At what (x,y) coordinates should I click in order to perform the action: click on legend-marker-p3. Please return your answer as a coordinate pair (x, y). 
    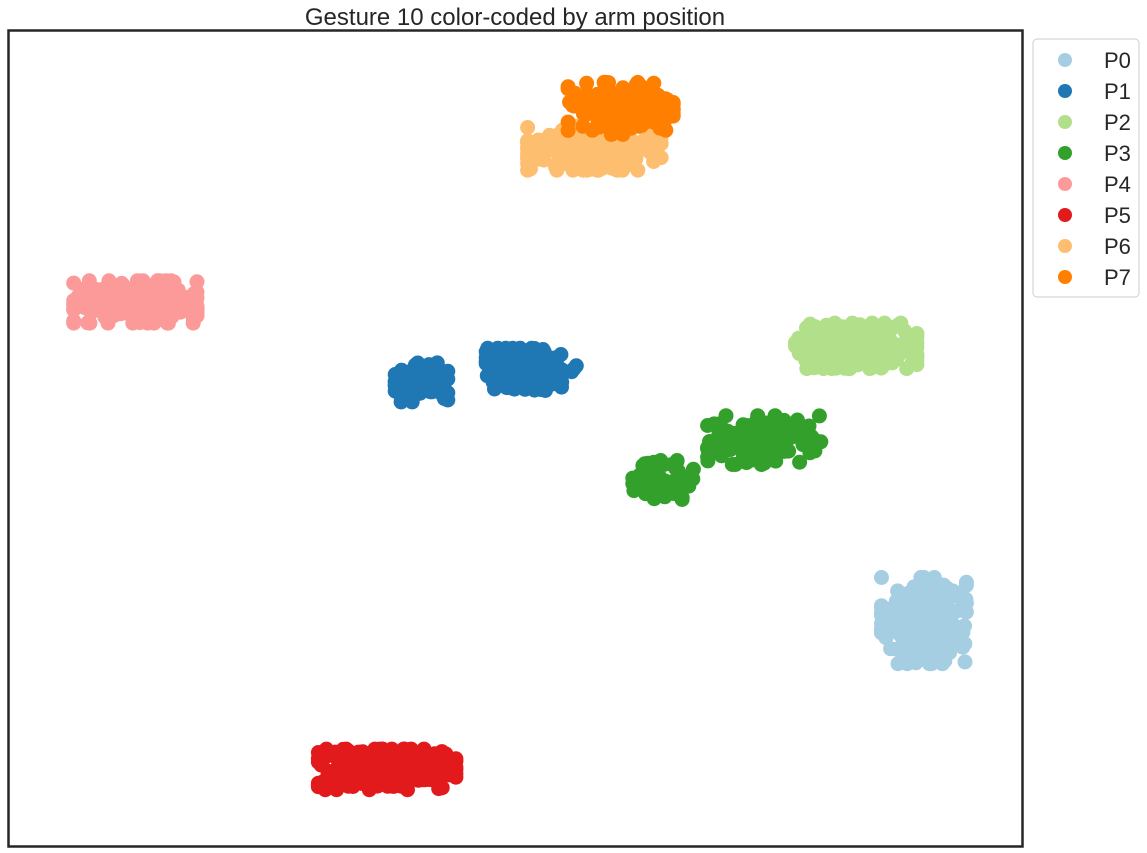
    Looking at the image, I should click on (1065, 153).